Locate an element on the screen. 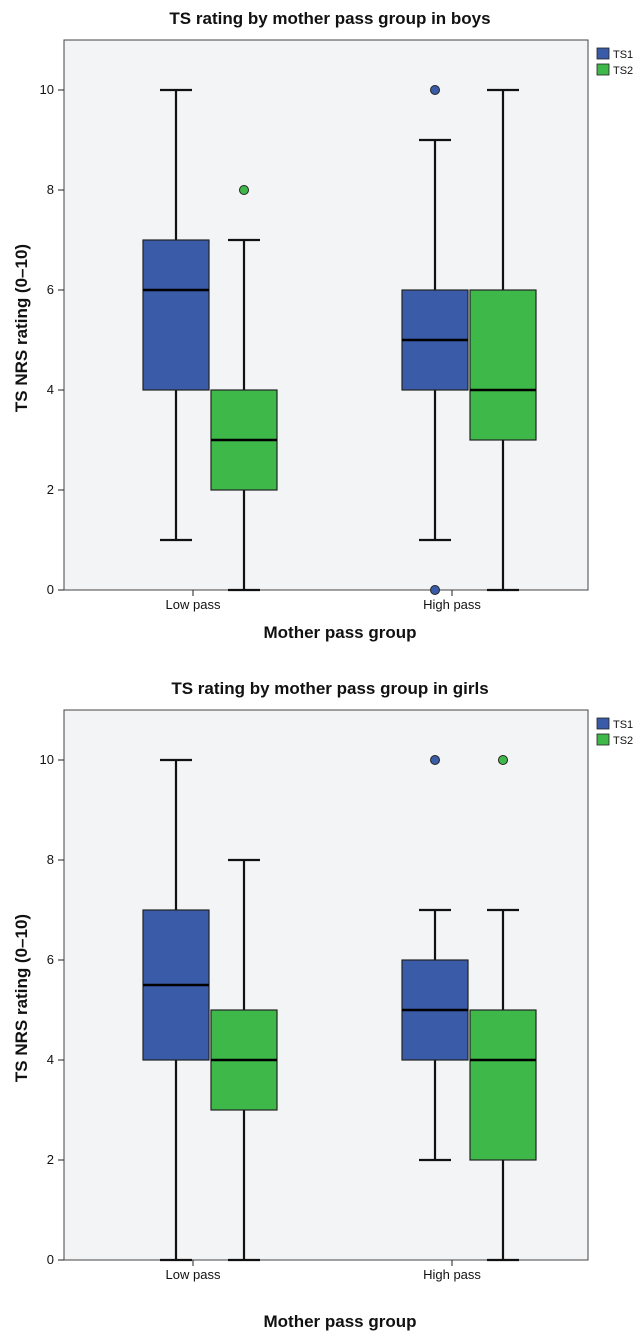  chart-title: TS rating by mother pass group in girls is located at coordinates (329, 688).